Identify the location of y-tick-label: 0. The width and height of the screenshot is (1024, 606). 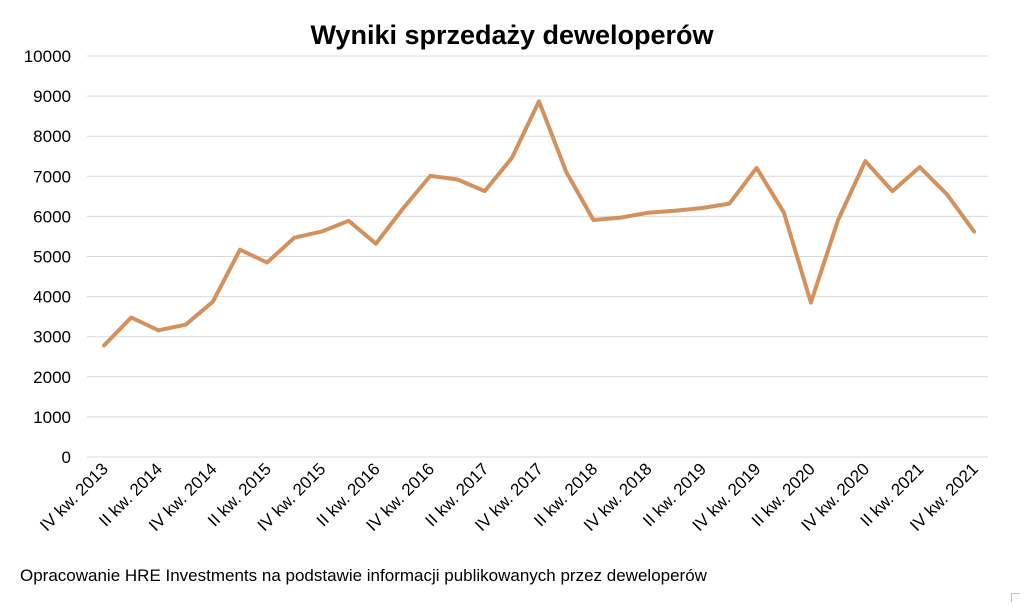
(66, 457).